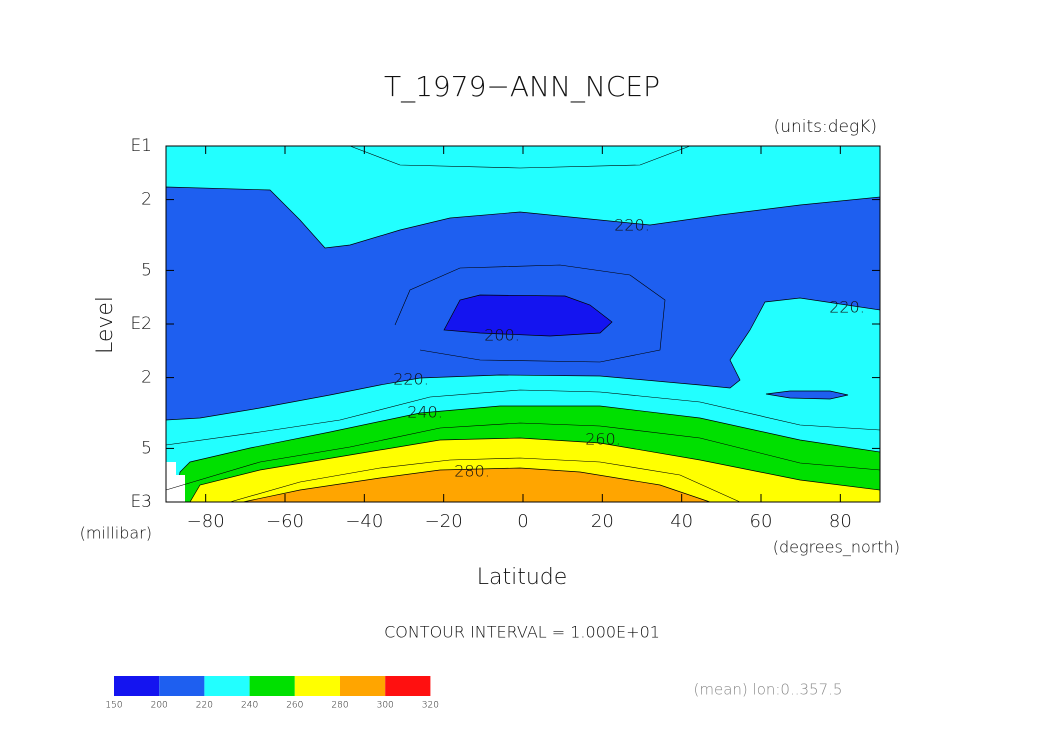 Image resolution: width=1044 pixels, height=739 pixels. I want to click on x-tick-label: −20, so click(444, 521).